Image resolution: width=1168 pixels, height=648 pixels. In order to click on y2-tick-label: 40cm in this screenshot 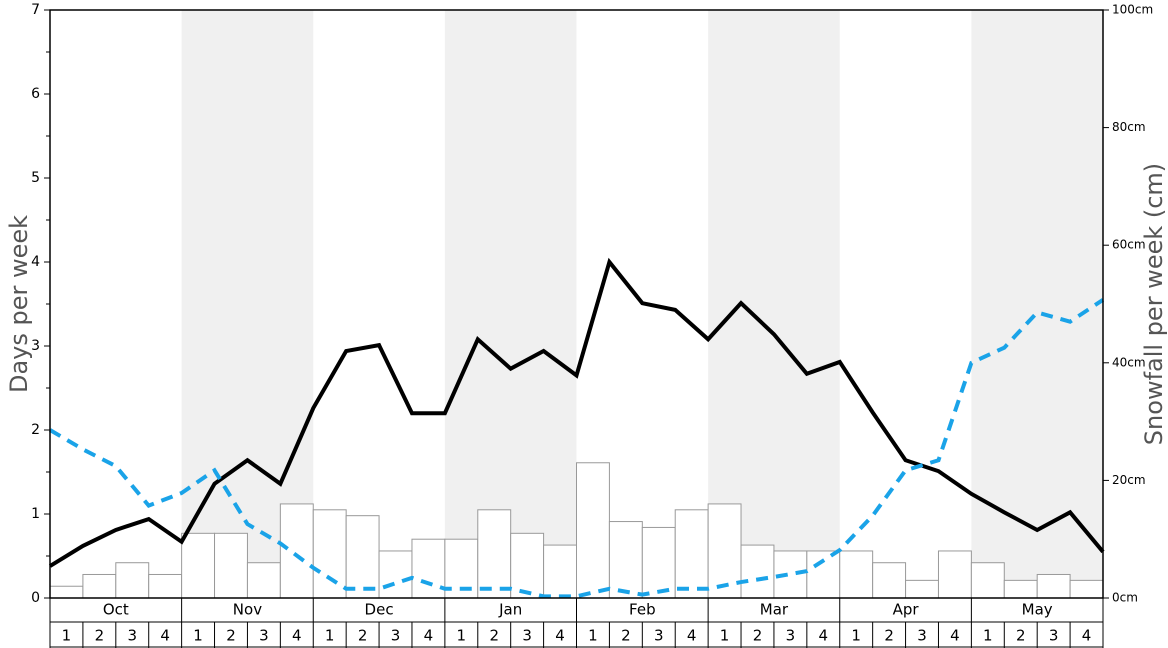, I will do `click(1129, 362)`.